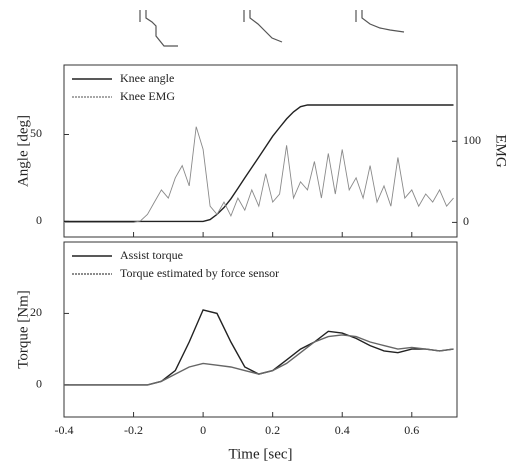 This screenshot has width=514, height=467. Describe the element at coordinates (147, 96) in the screenshot. I see `legend-label: Knee EMG` at that location.